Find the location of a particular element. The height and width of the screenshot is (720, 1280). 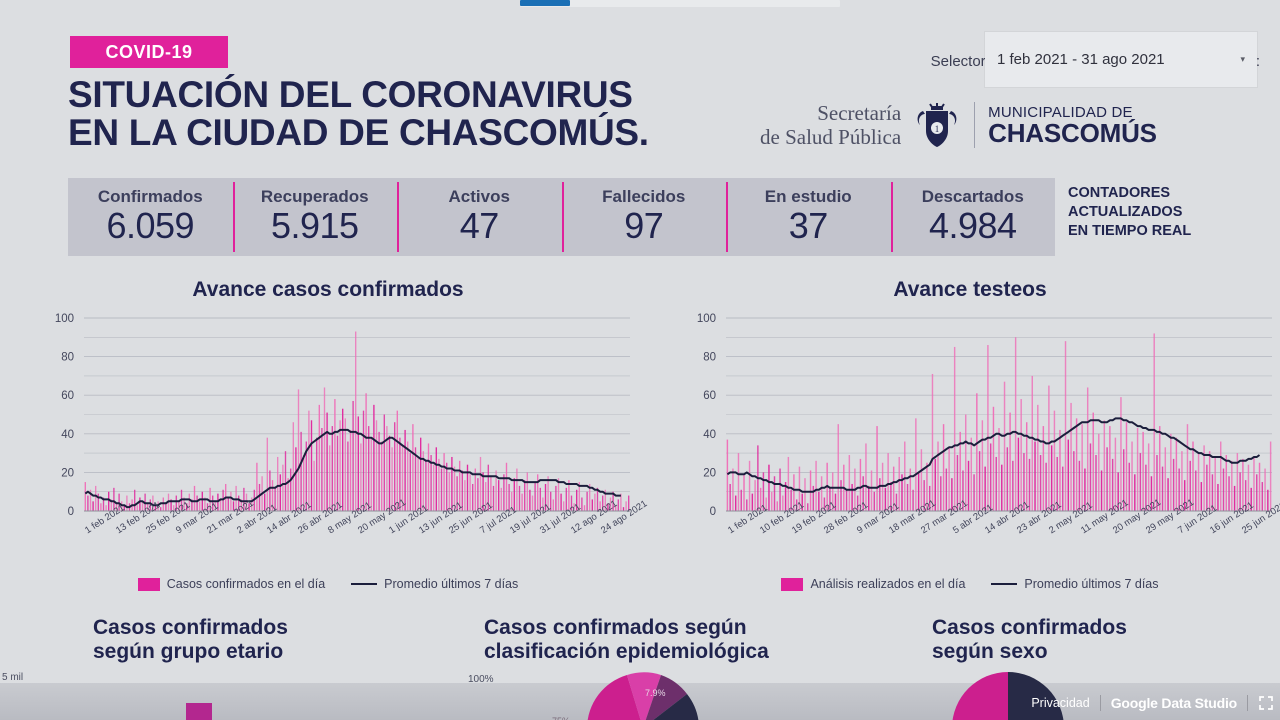

scroll-thumb is located at coordinates (545, 3).